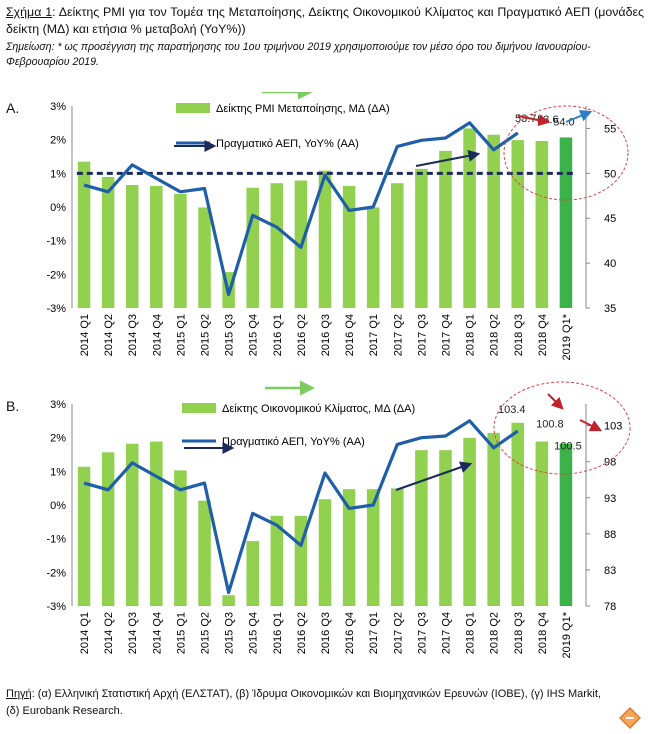 This screenshot has height=734, width=650. What do you see at coordinates (610, 571) in the screenshot?
I see `right-tick-label: 83` at bounding box center [610, 571].